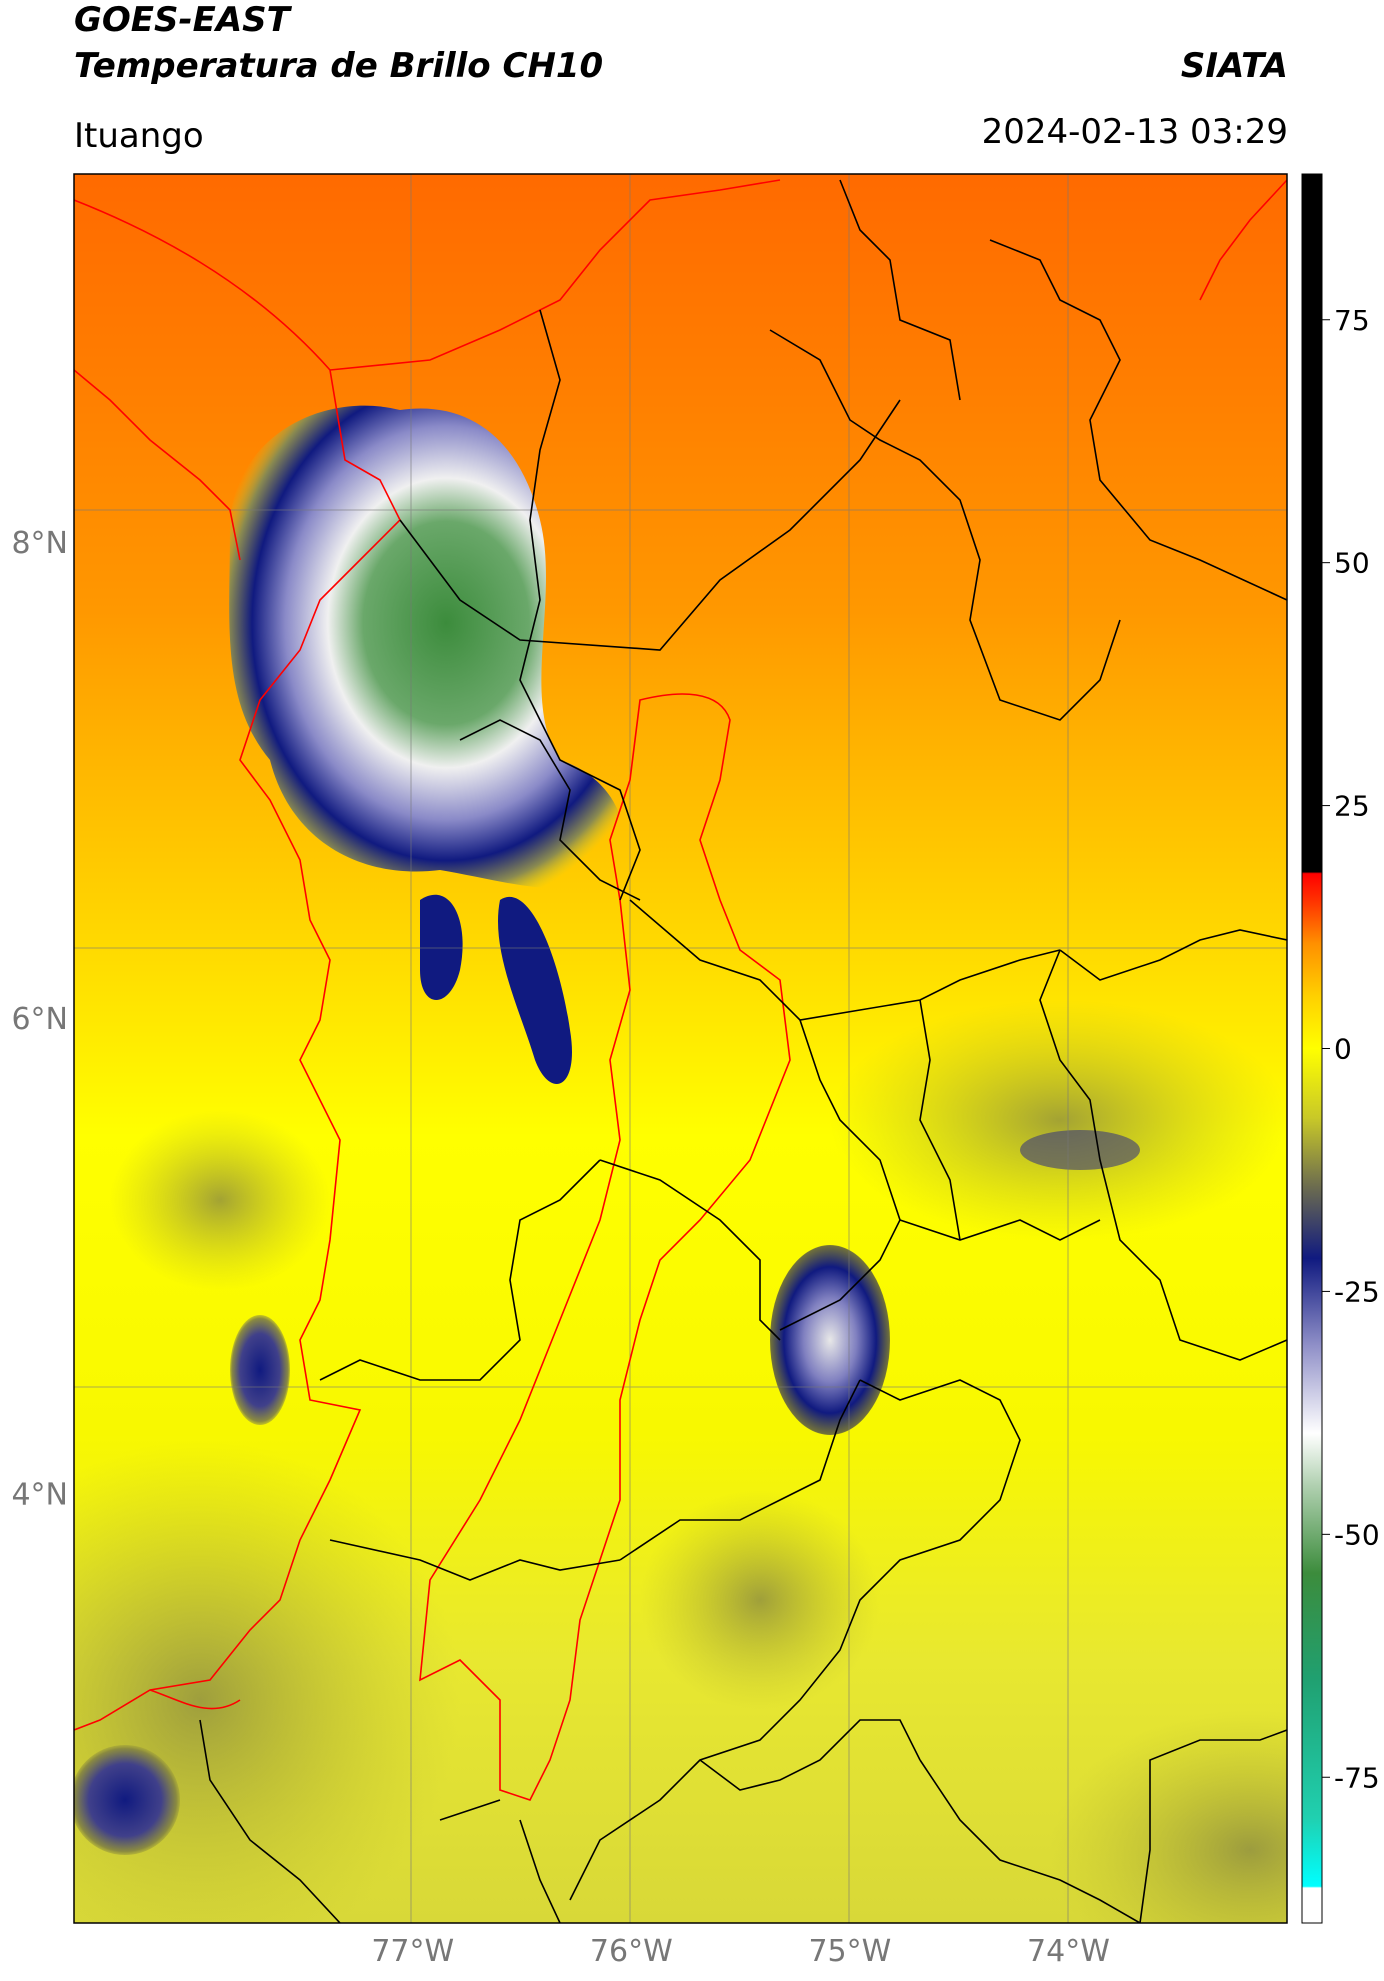 This screenshot has width=1384, height=1981. I want to click on colorbar-label: -25, so click(1357, 1291).